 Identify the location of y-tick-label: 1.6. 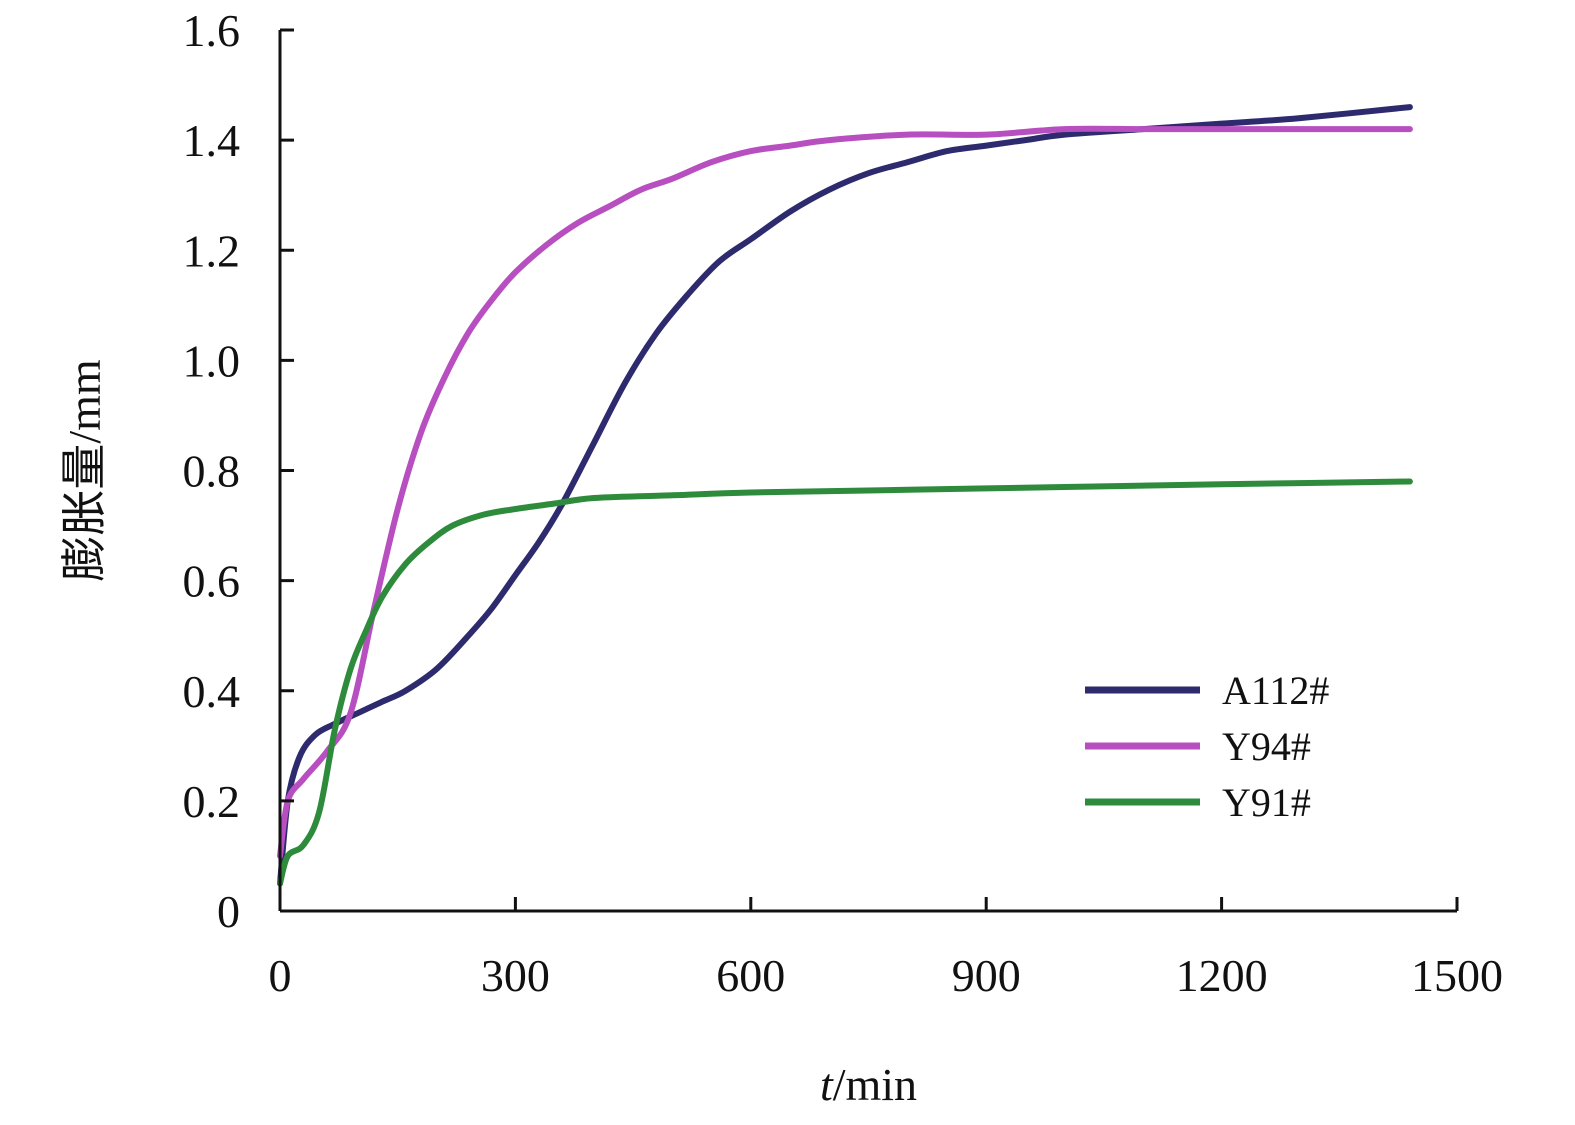
(212, 30).